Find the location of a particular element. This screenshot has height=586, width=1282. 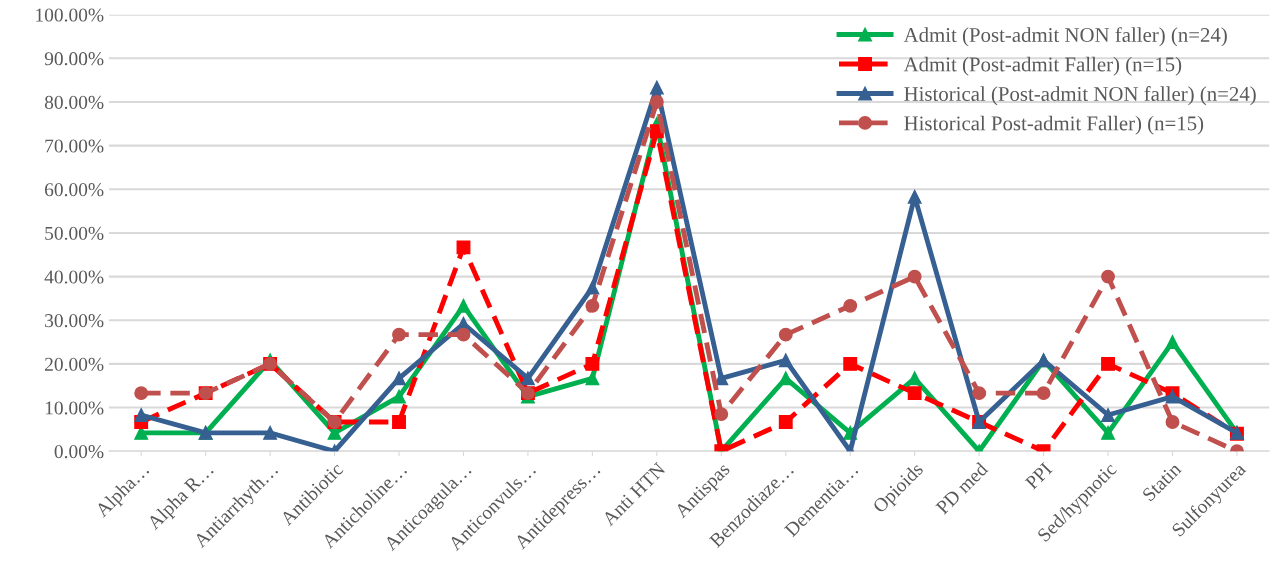

y-tick-label: 40.00% is located at coordinates (74, 277).